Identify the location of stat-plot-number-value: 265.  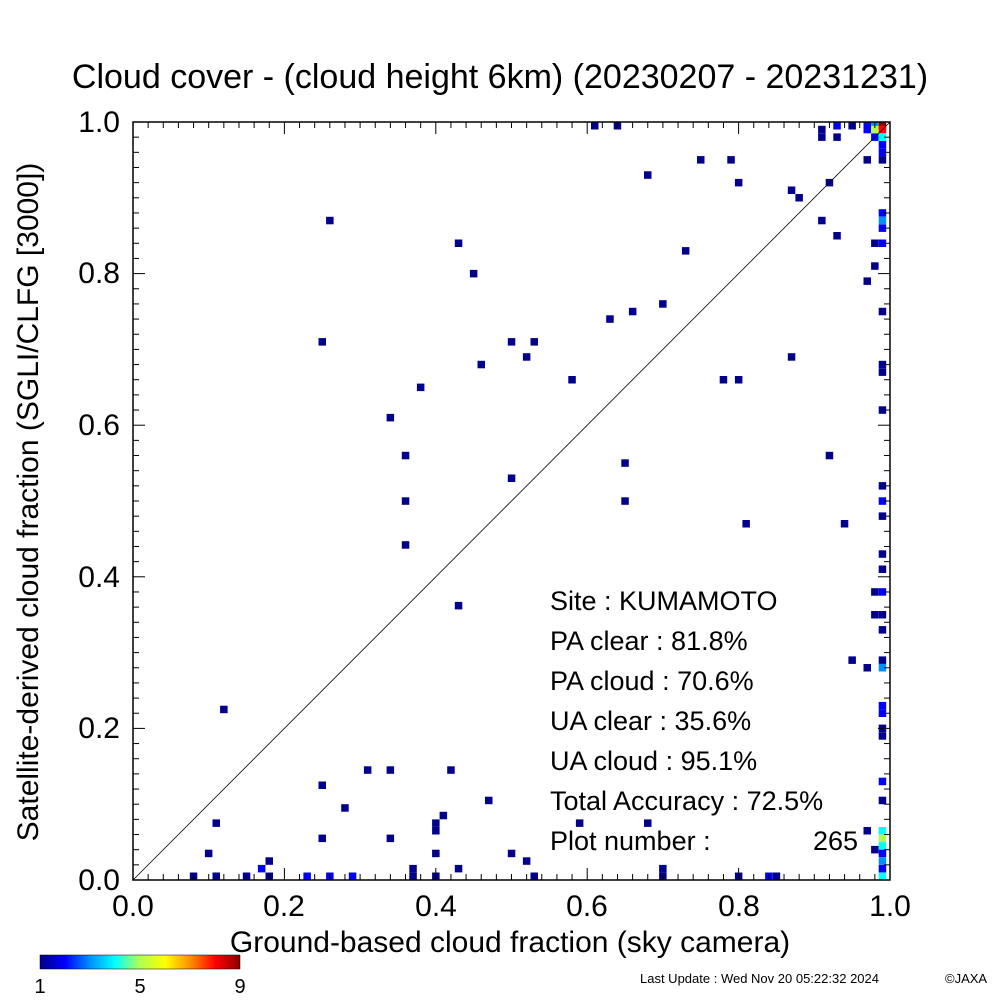
(835, 841).